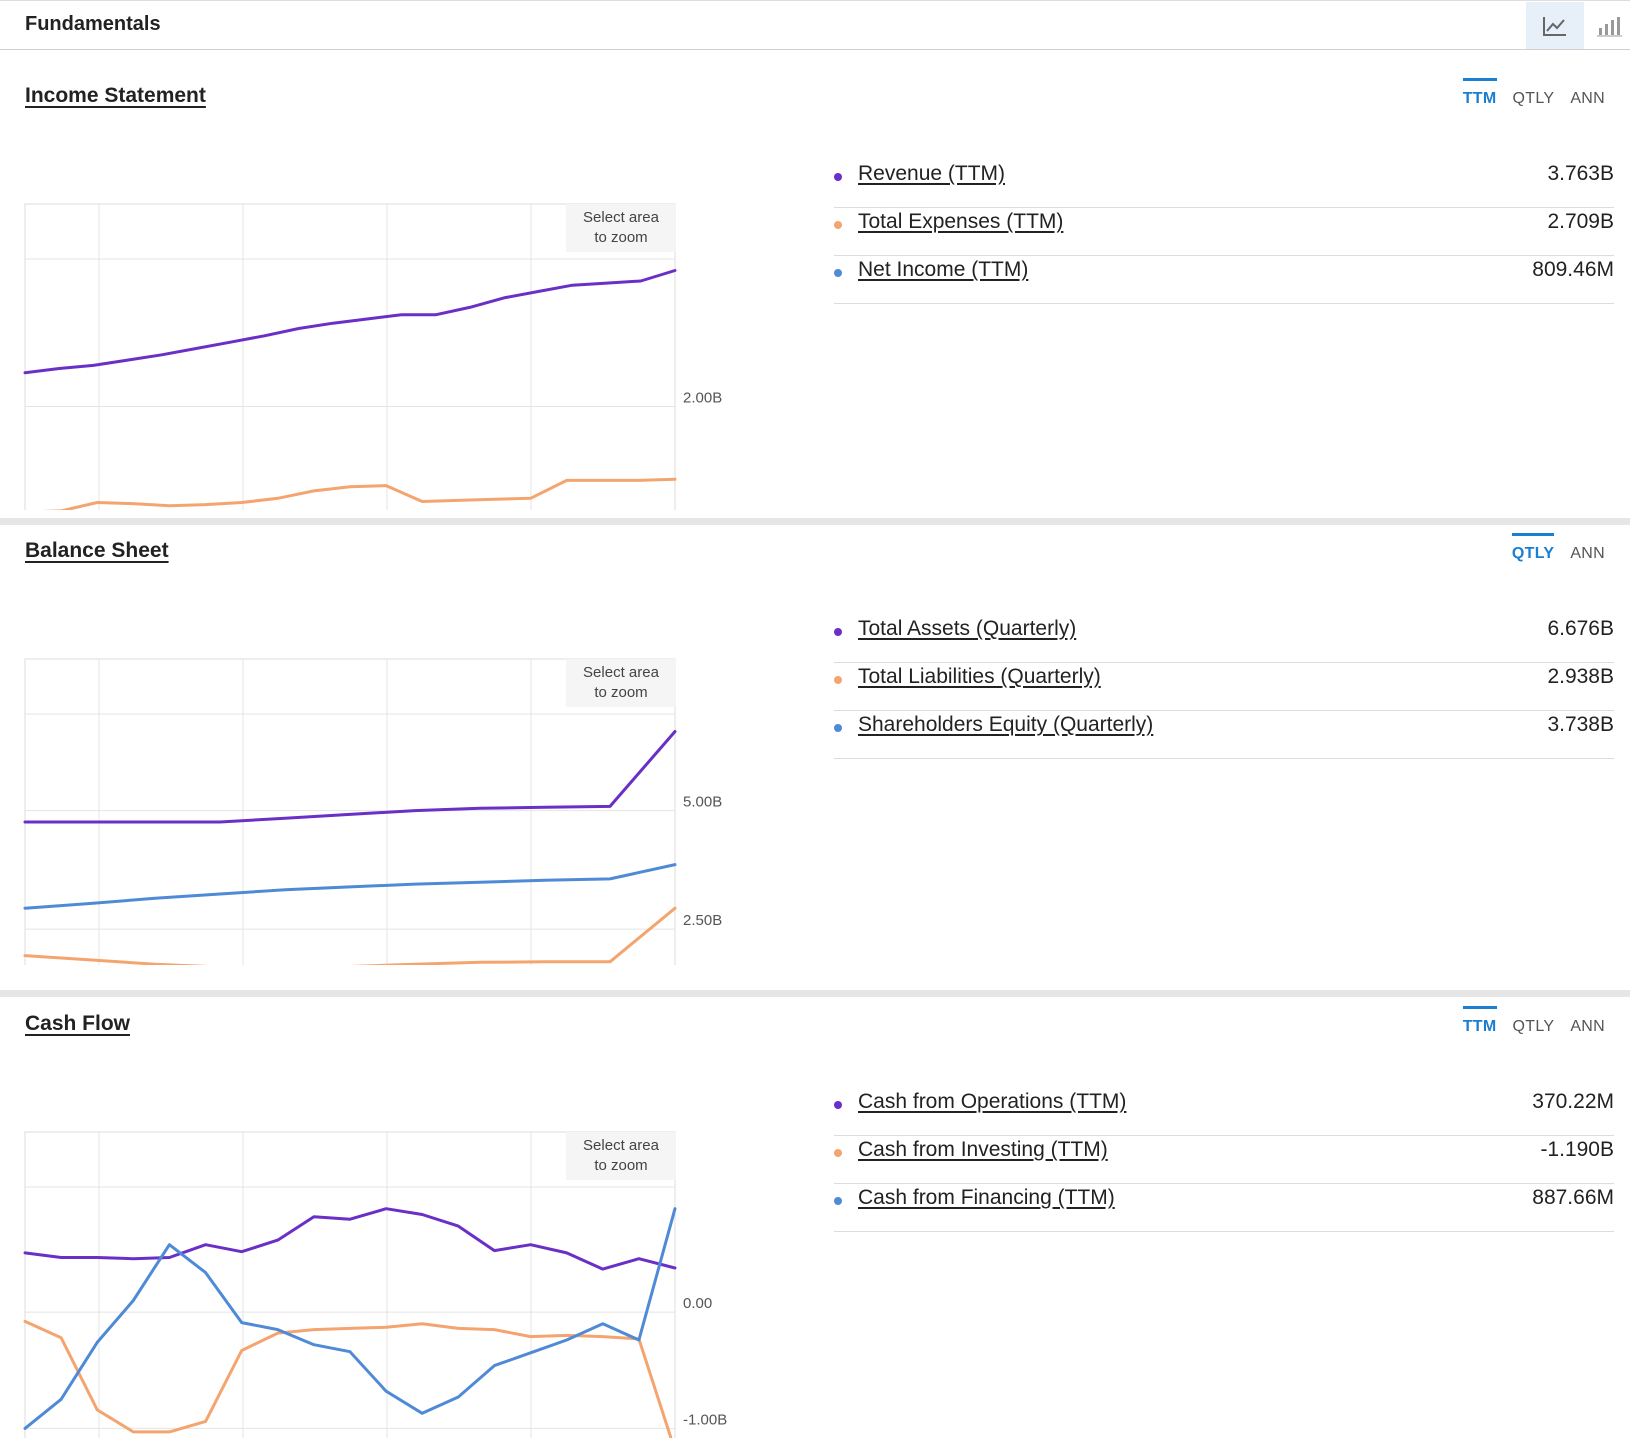 The image size is (1630, 1456). What do you see at coordinates (1580, 221) in the screenshot?
I see `metric-value: 2.709B` at bounding box center [1580, 221].